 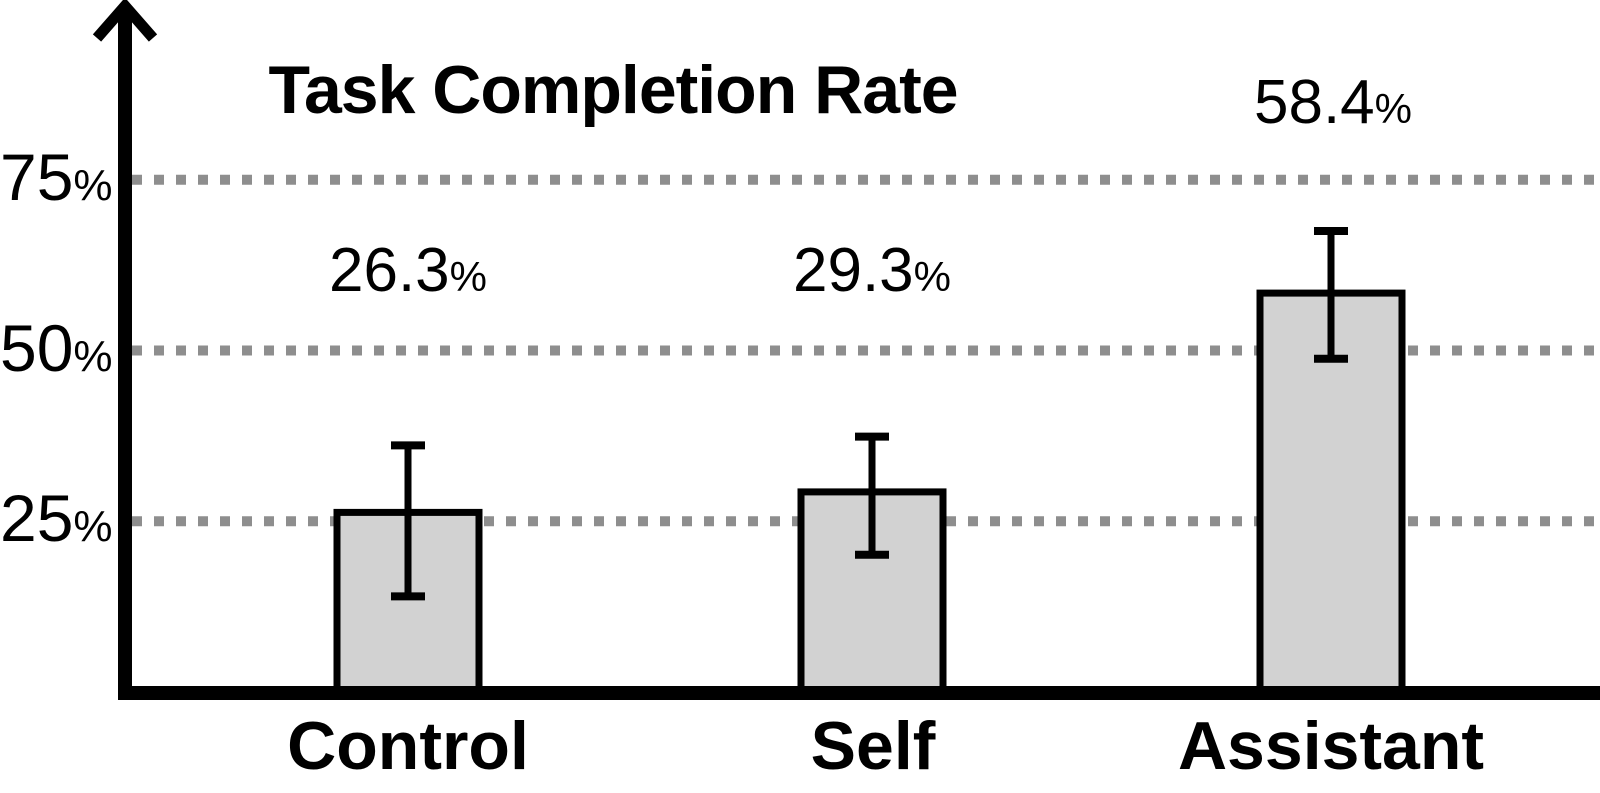 I want to click on x-axis-line, so click(x=859, y=693).